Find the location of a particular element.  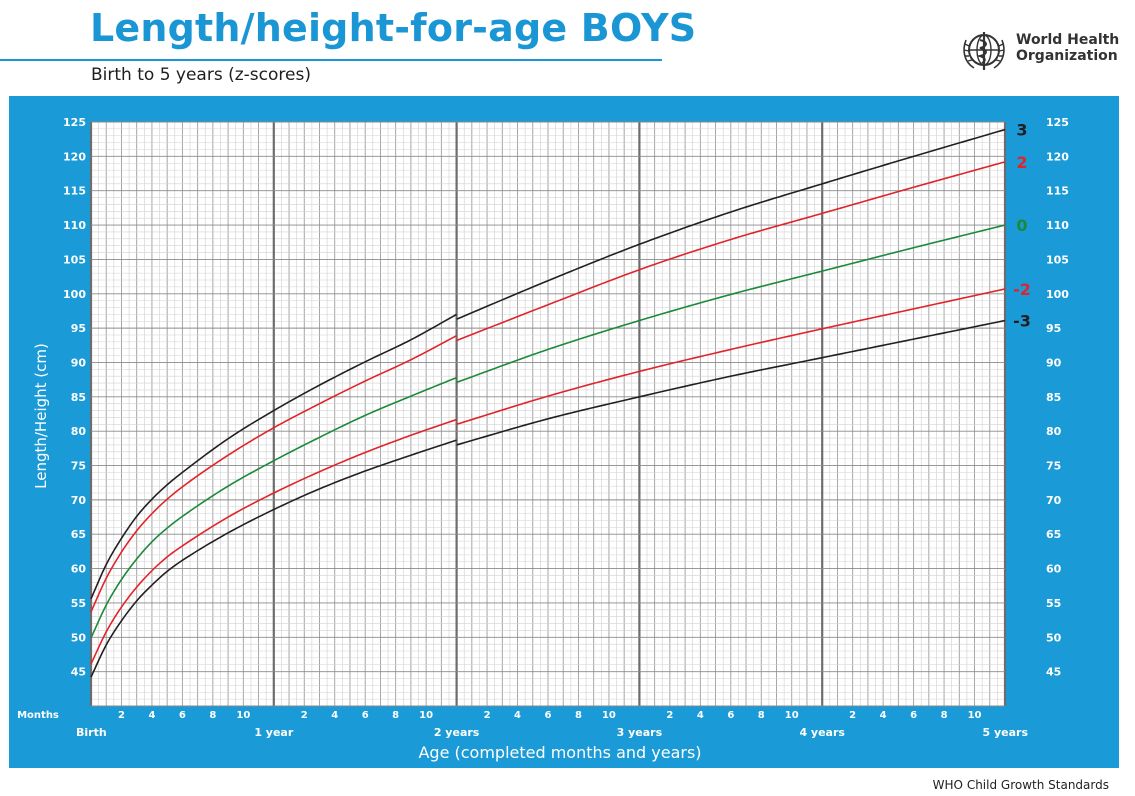

y-tick-label-right: 85 is located at coordinates (1053, 397).